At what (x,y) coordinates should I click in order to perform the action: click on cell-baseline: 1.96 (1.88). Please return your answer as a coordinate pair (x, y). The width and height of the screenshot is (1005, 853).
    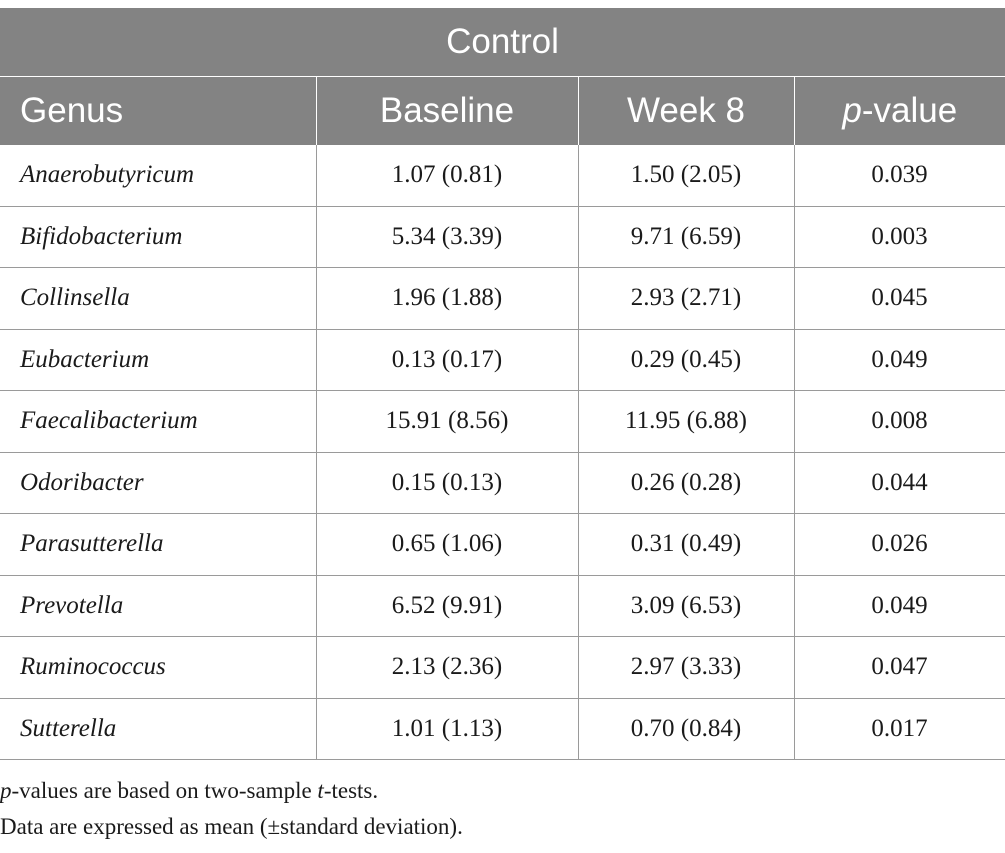
    Looking at the image, I should click on (446, 298).